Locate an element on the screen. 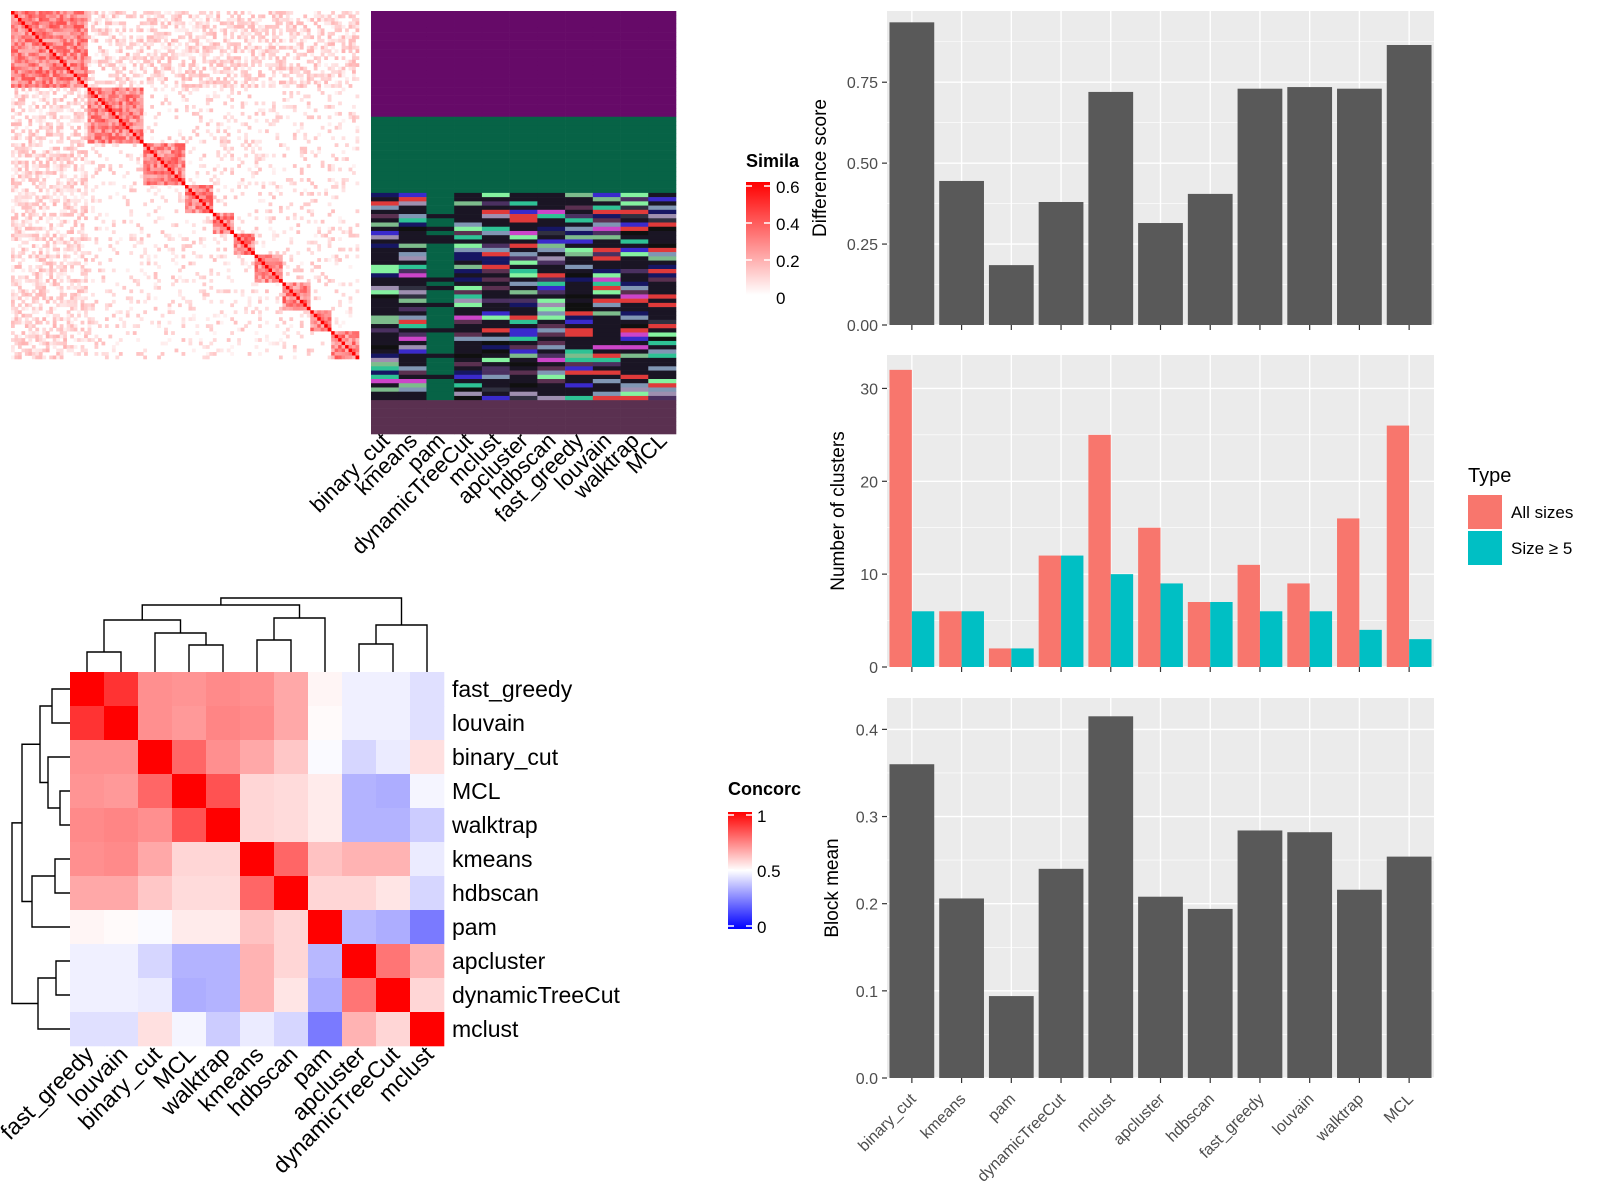 This screenshot has width=1600, height=1200. similarity-legend-title: Simila is located at coordinates (773, 161).